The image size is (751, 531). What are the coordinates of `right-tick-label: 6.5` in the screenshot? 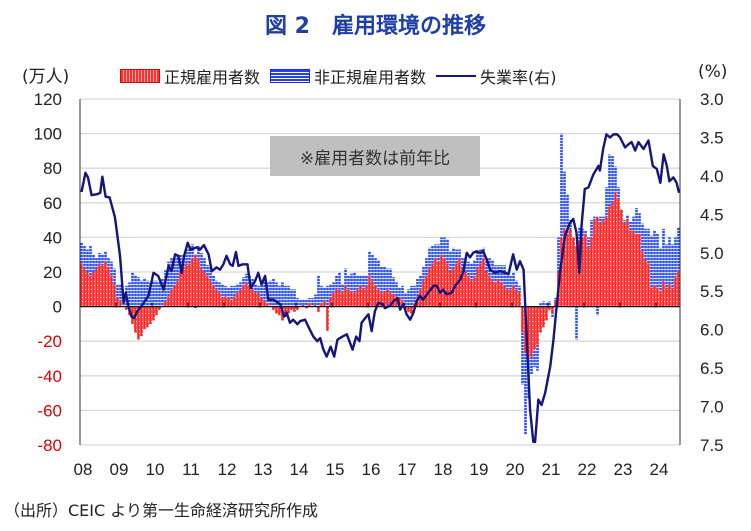 It's located at (712, 368).